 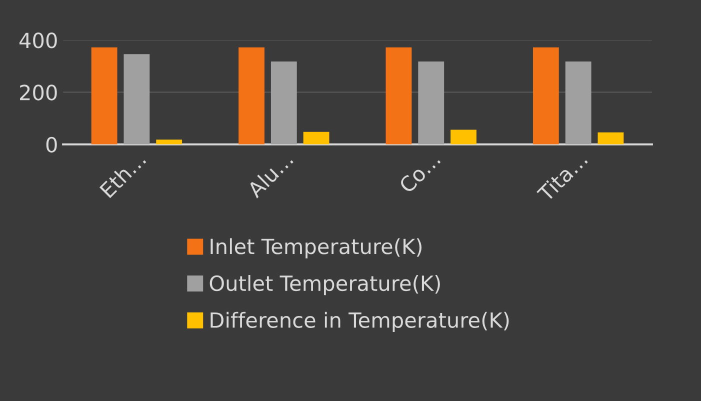 What do you see at coordinates (38, 40) in the screenshot?
I see `y-tick-label: 400` at bounding box center [38, 40].